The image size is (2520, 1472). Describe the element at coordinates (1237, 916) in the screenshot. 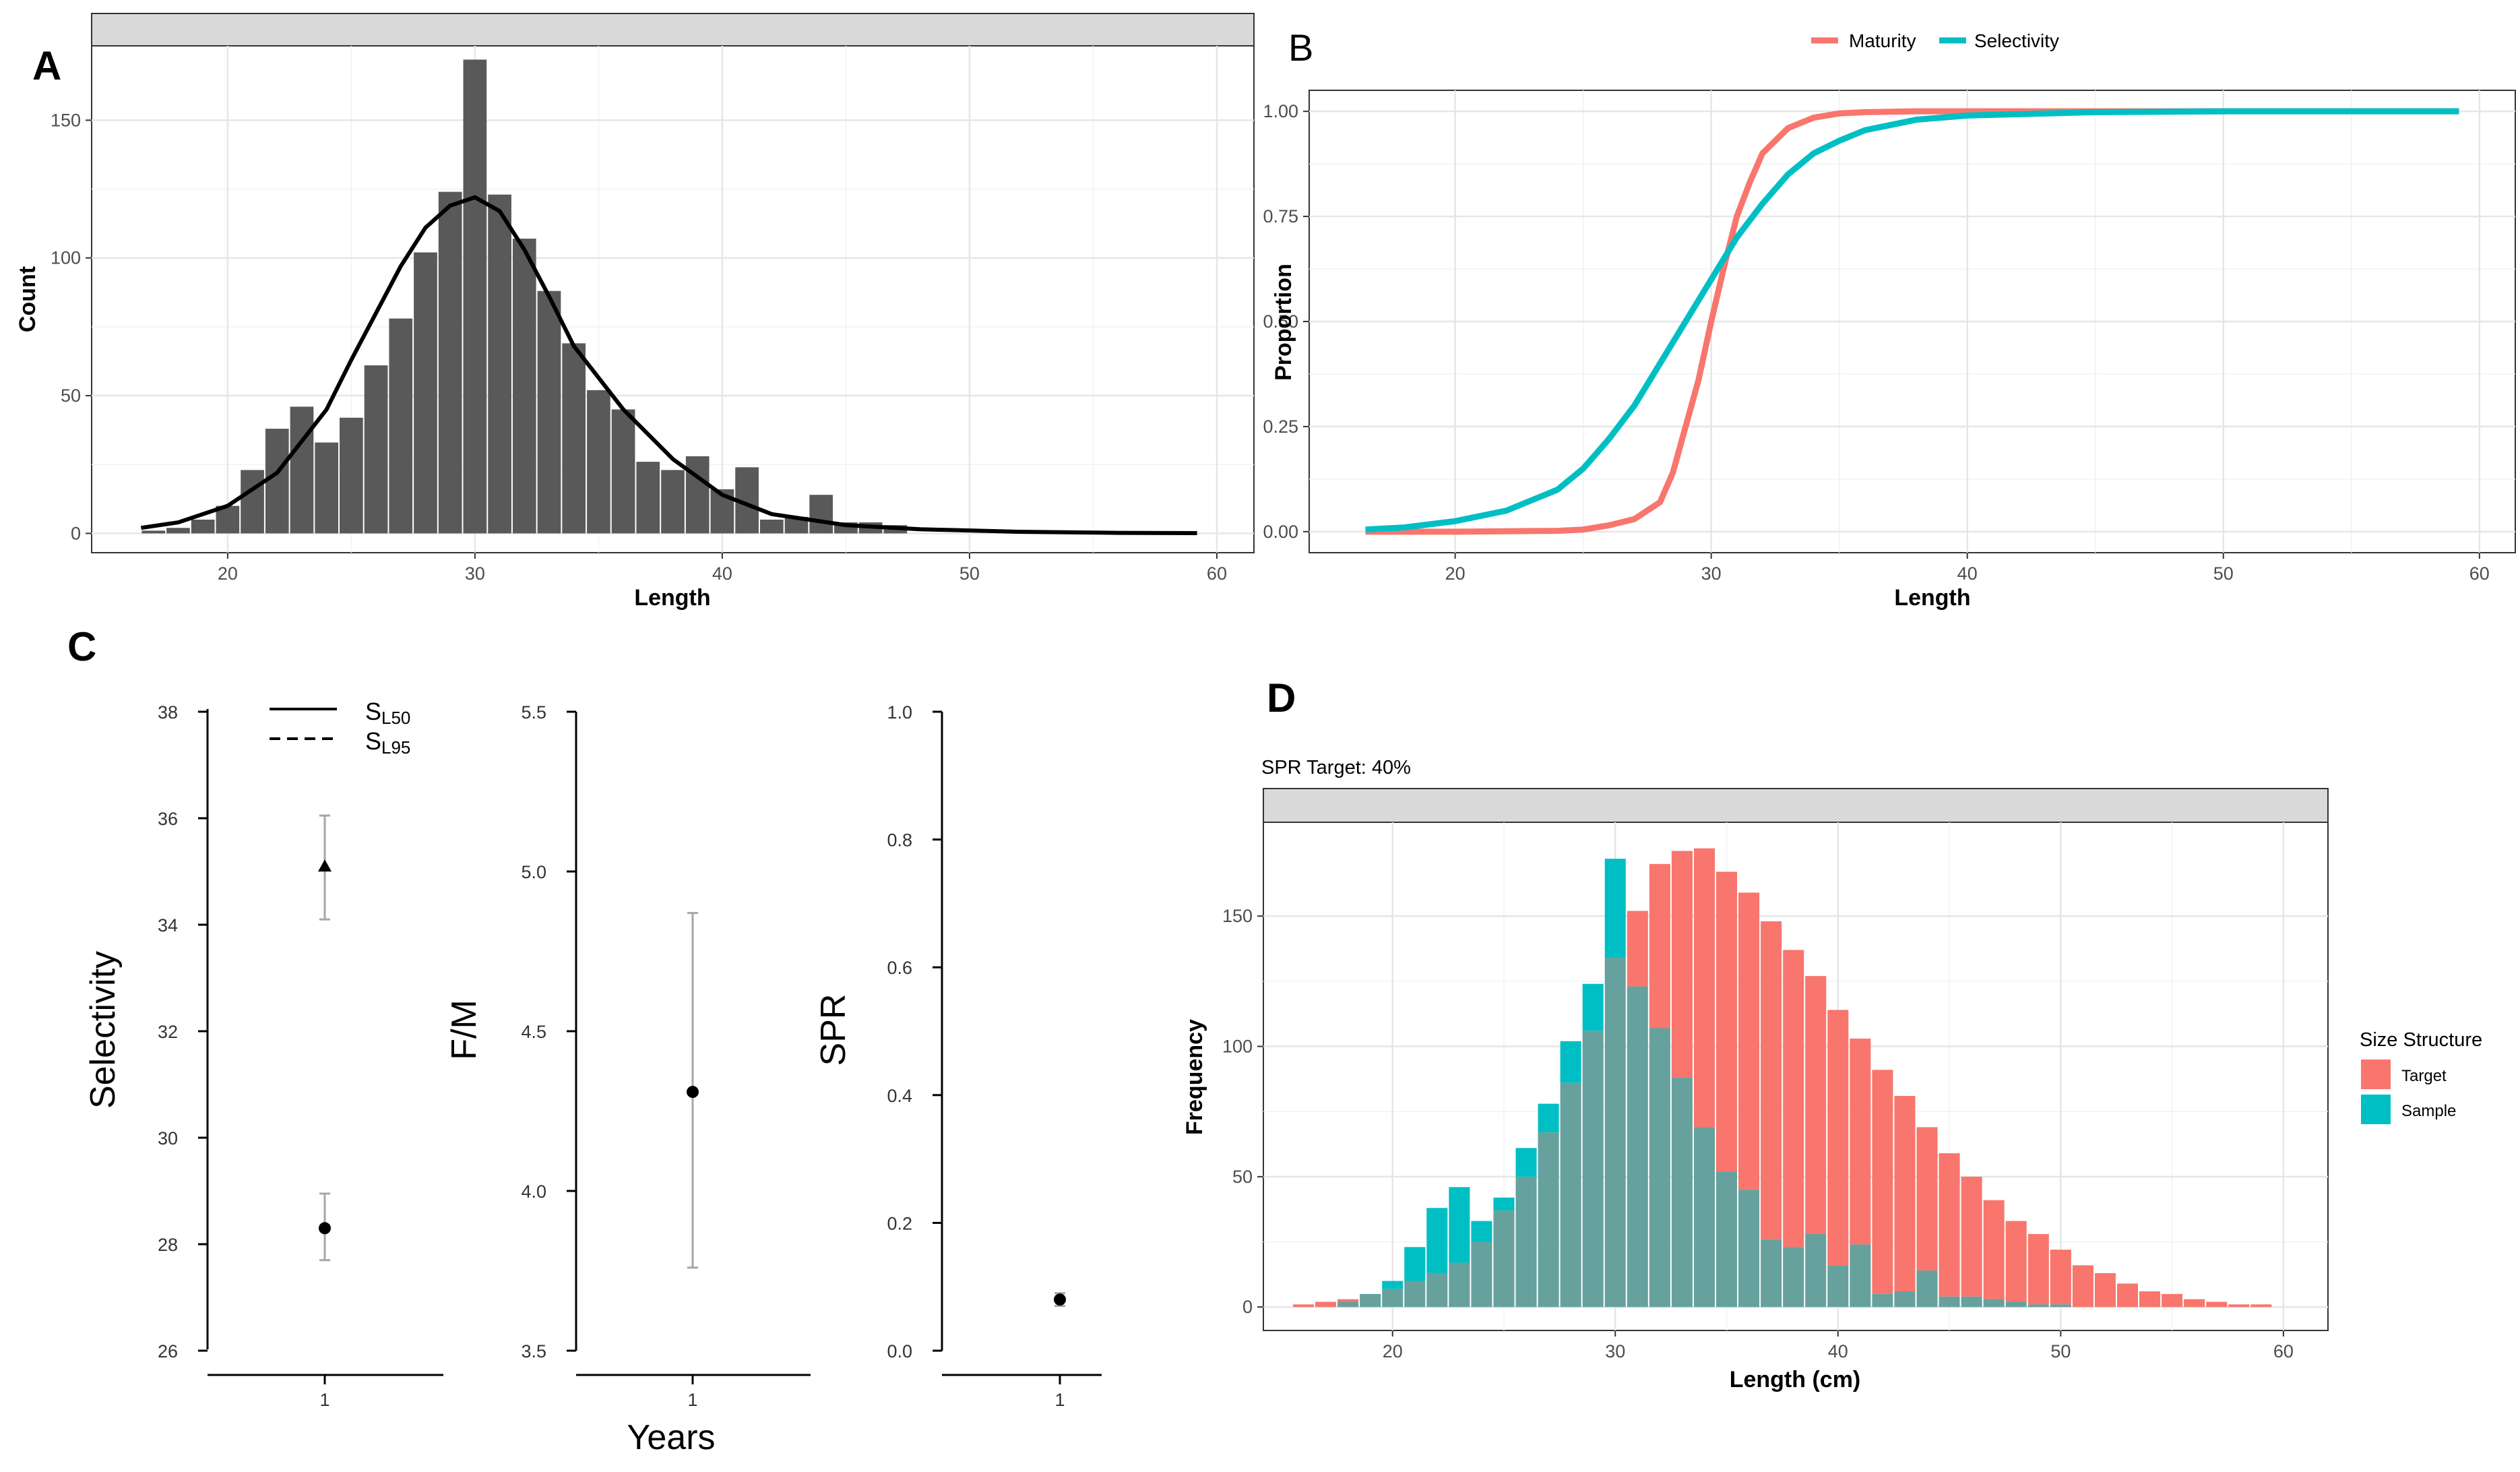

I see `panel-d-y-tick-label: 150` at that location.